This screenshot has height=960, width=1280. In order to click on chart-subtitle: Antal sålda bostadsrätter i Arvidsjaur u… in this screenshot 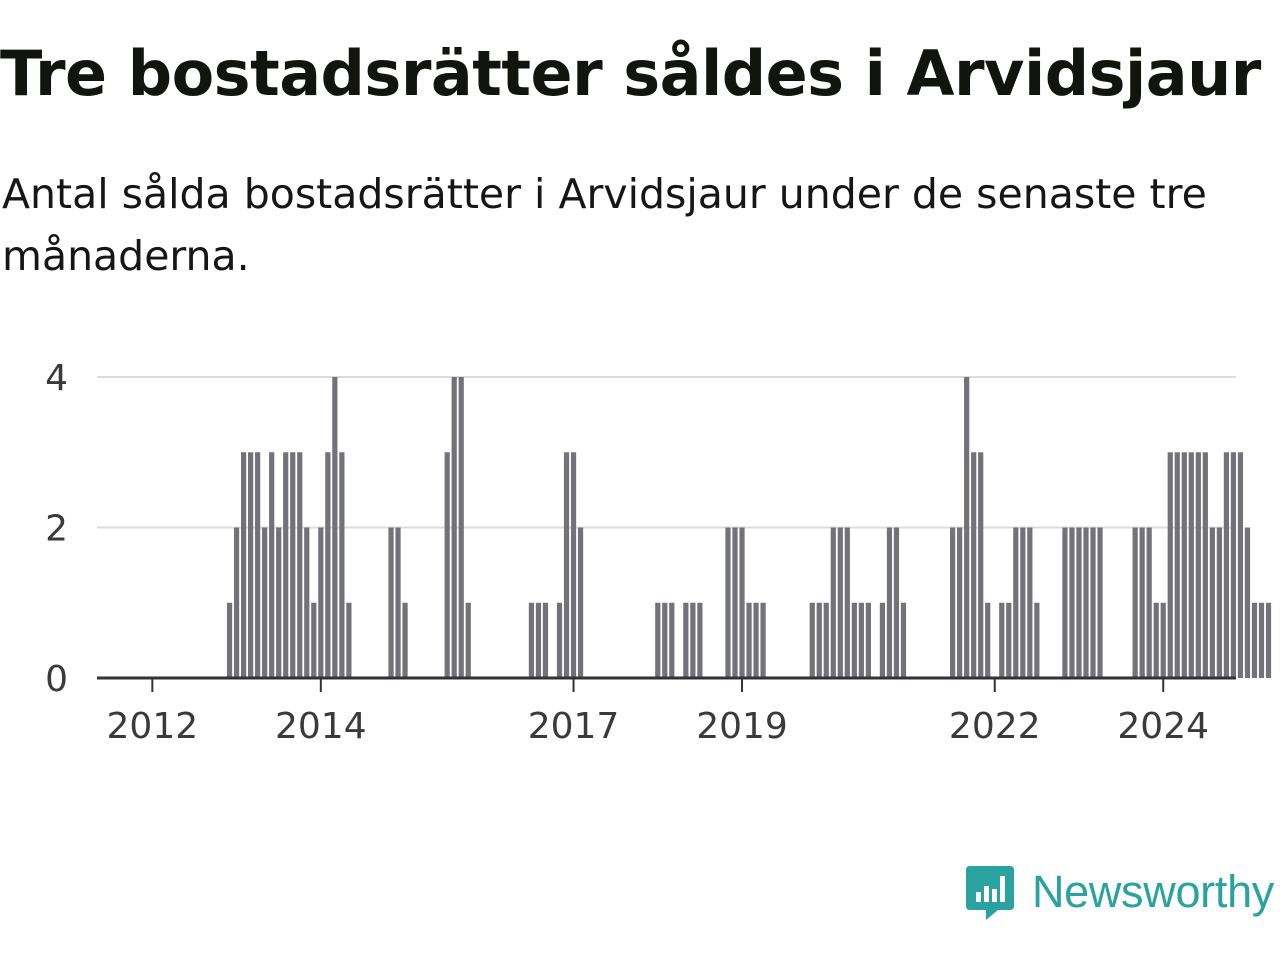, I will do `click(604, 225)`.